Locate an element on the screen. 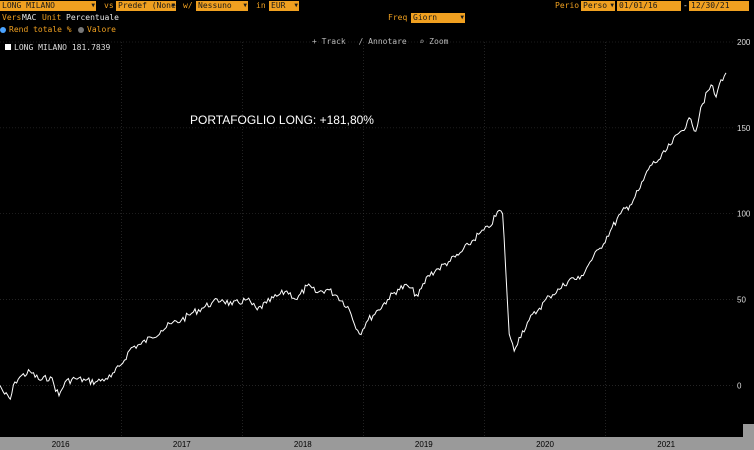 Image resolution: width=754 pixels, height=450 pixels. period-label: Perio is located at coordinates (567, 5).